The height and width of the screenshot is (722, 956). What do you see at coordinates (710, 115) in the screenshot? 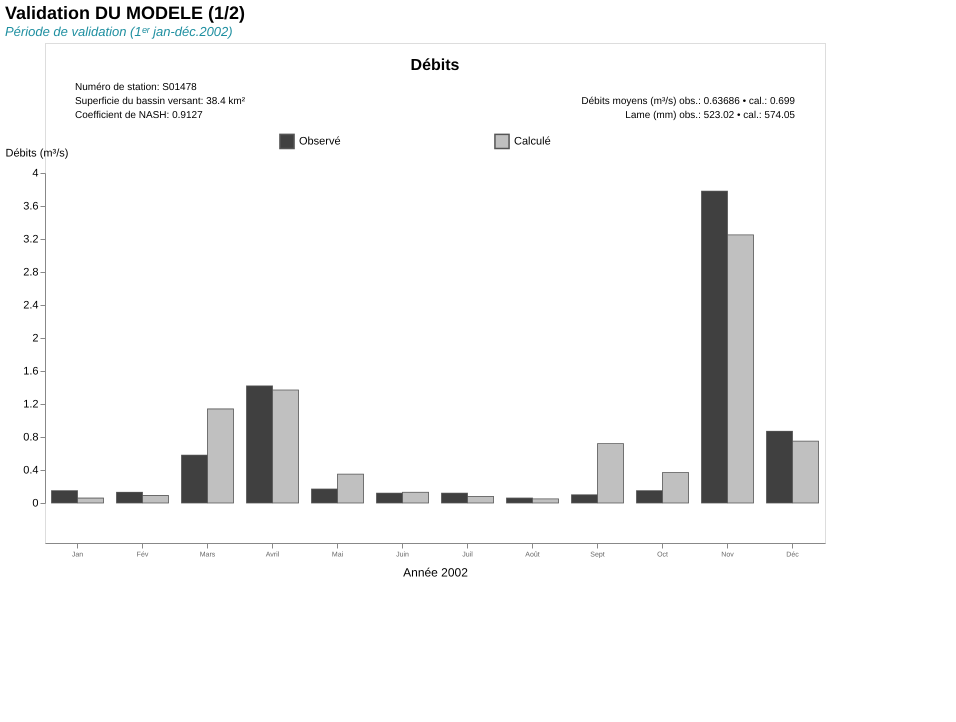
I see `text: Lame (mm) obs.: 523.02 • cal.: 574.05` at bounding box center [710, 115].